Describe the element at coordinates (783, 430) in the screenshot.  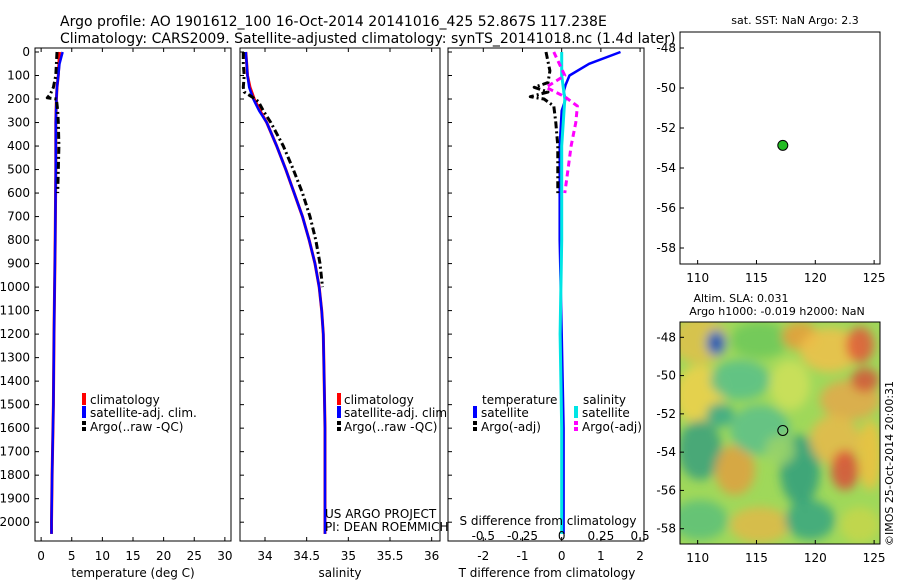
I see `argo-location-marker-sla` at that location.